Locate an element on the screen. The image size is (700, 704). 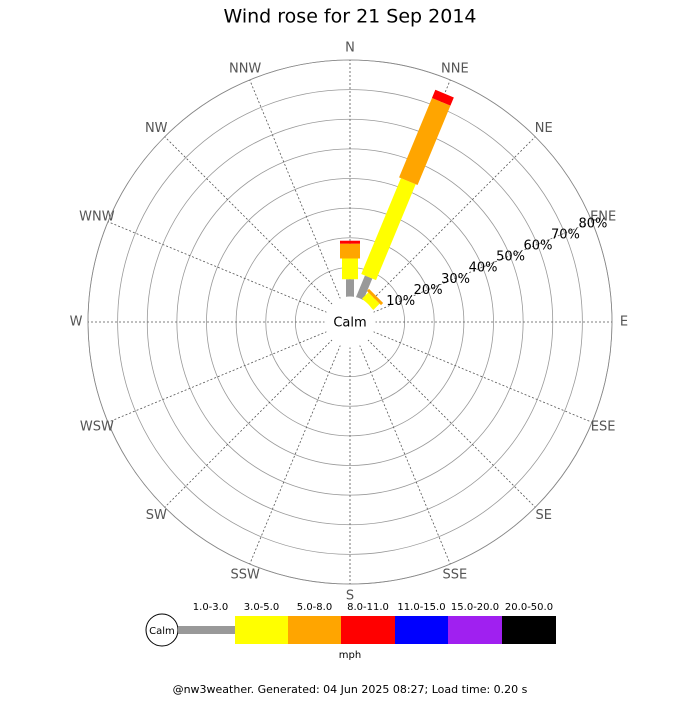
direction-label: NNW is located at coordinates (245, 68).